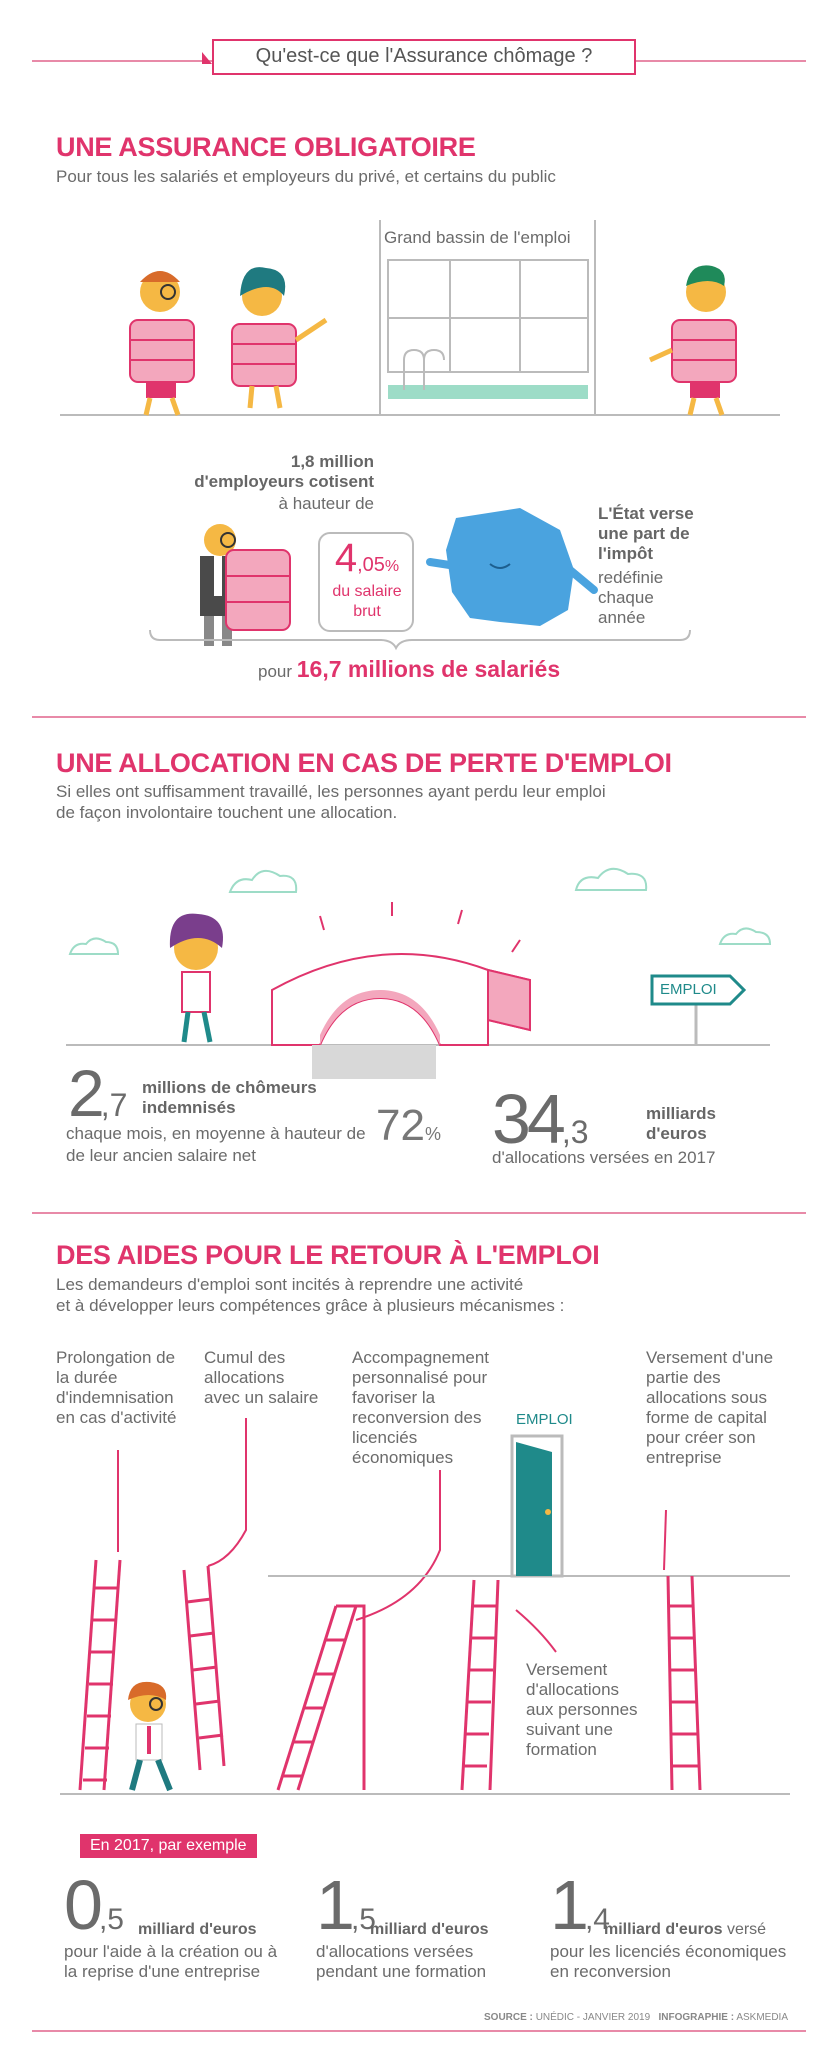  Describe the element at coordinates (207, 52) in the screenshot. I see `header-title-tab` at that location.